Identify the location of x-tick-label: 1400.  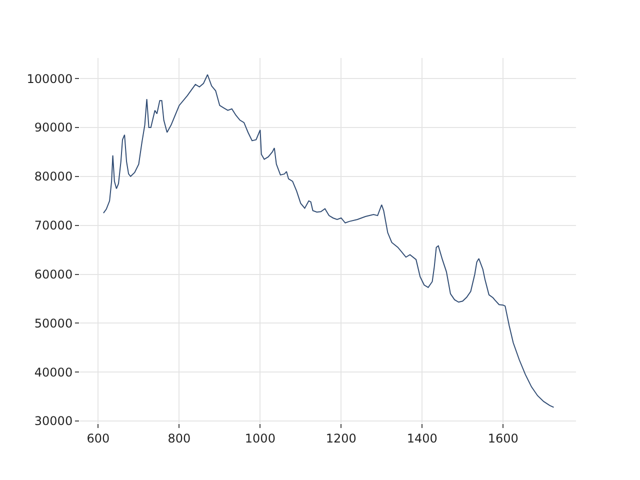
(422, 438).